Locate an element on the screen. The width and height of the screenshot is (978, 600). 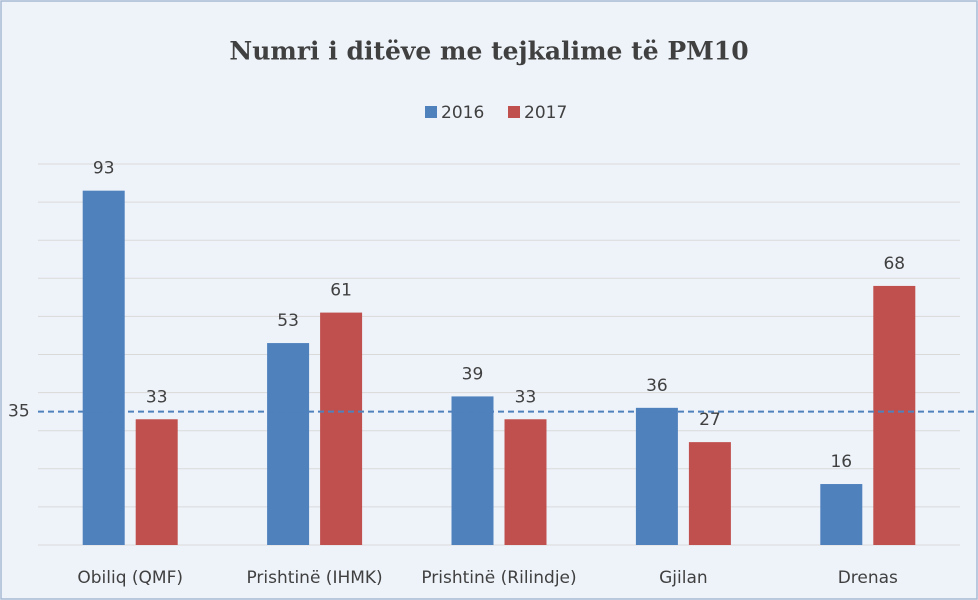
value-label: 27 is located at coordinates (710, 420).